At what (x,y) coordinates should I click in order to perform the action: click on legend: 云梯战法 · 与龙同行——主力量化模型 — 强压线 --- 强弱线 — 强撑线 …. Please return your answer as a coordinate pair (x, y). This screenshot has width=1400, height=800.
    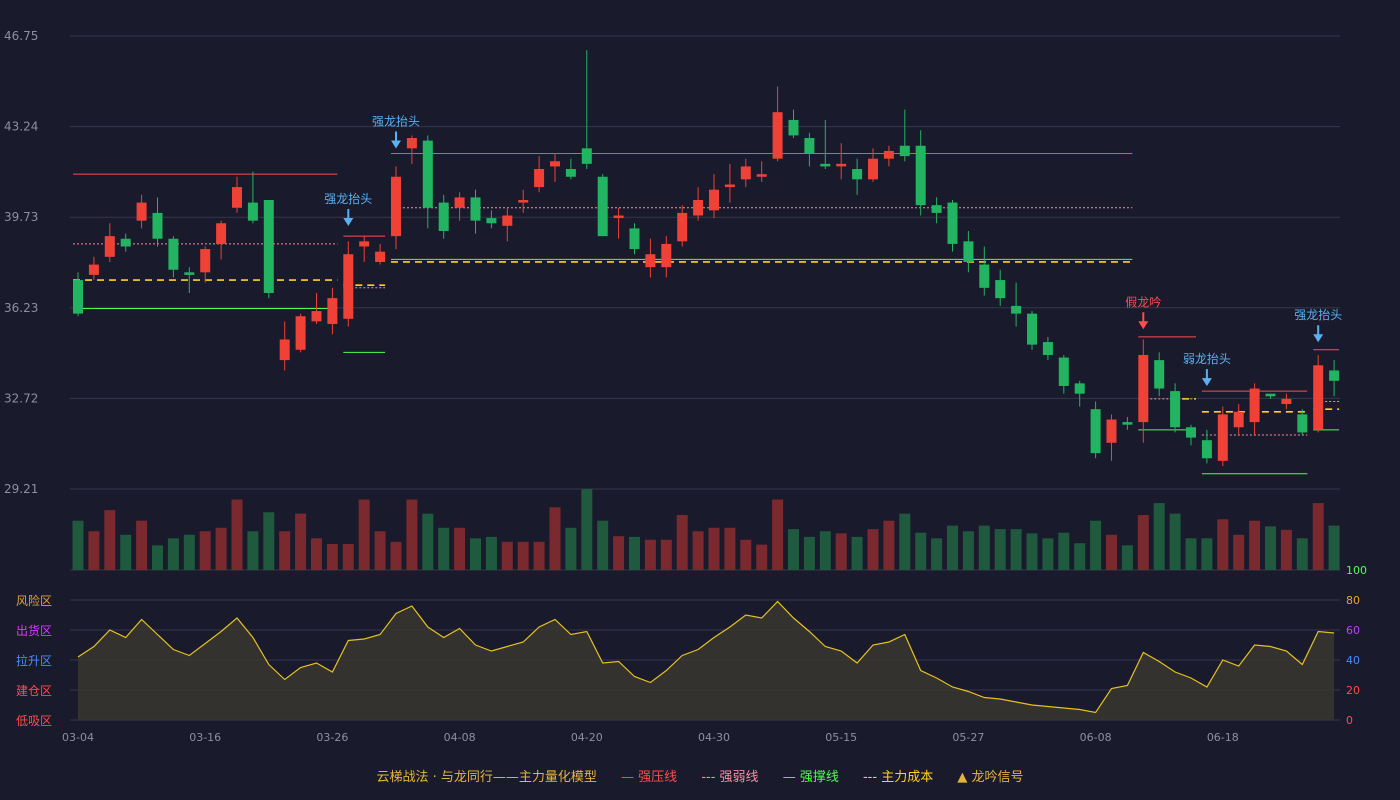
    Looking at the image, I should click on (700, 775).